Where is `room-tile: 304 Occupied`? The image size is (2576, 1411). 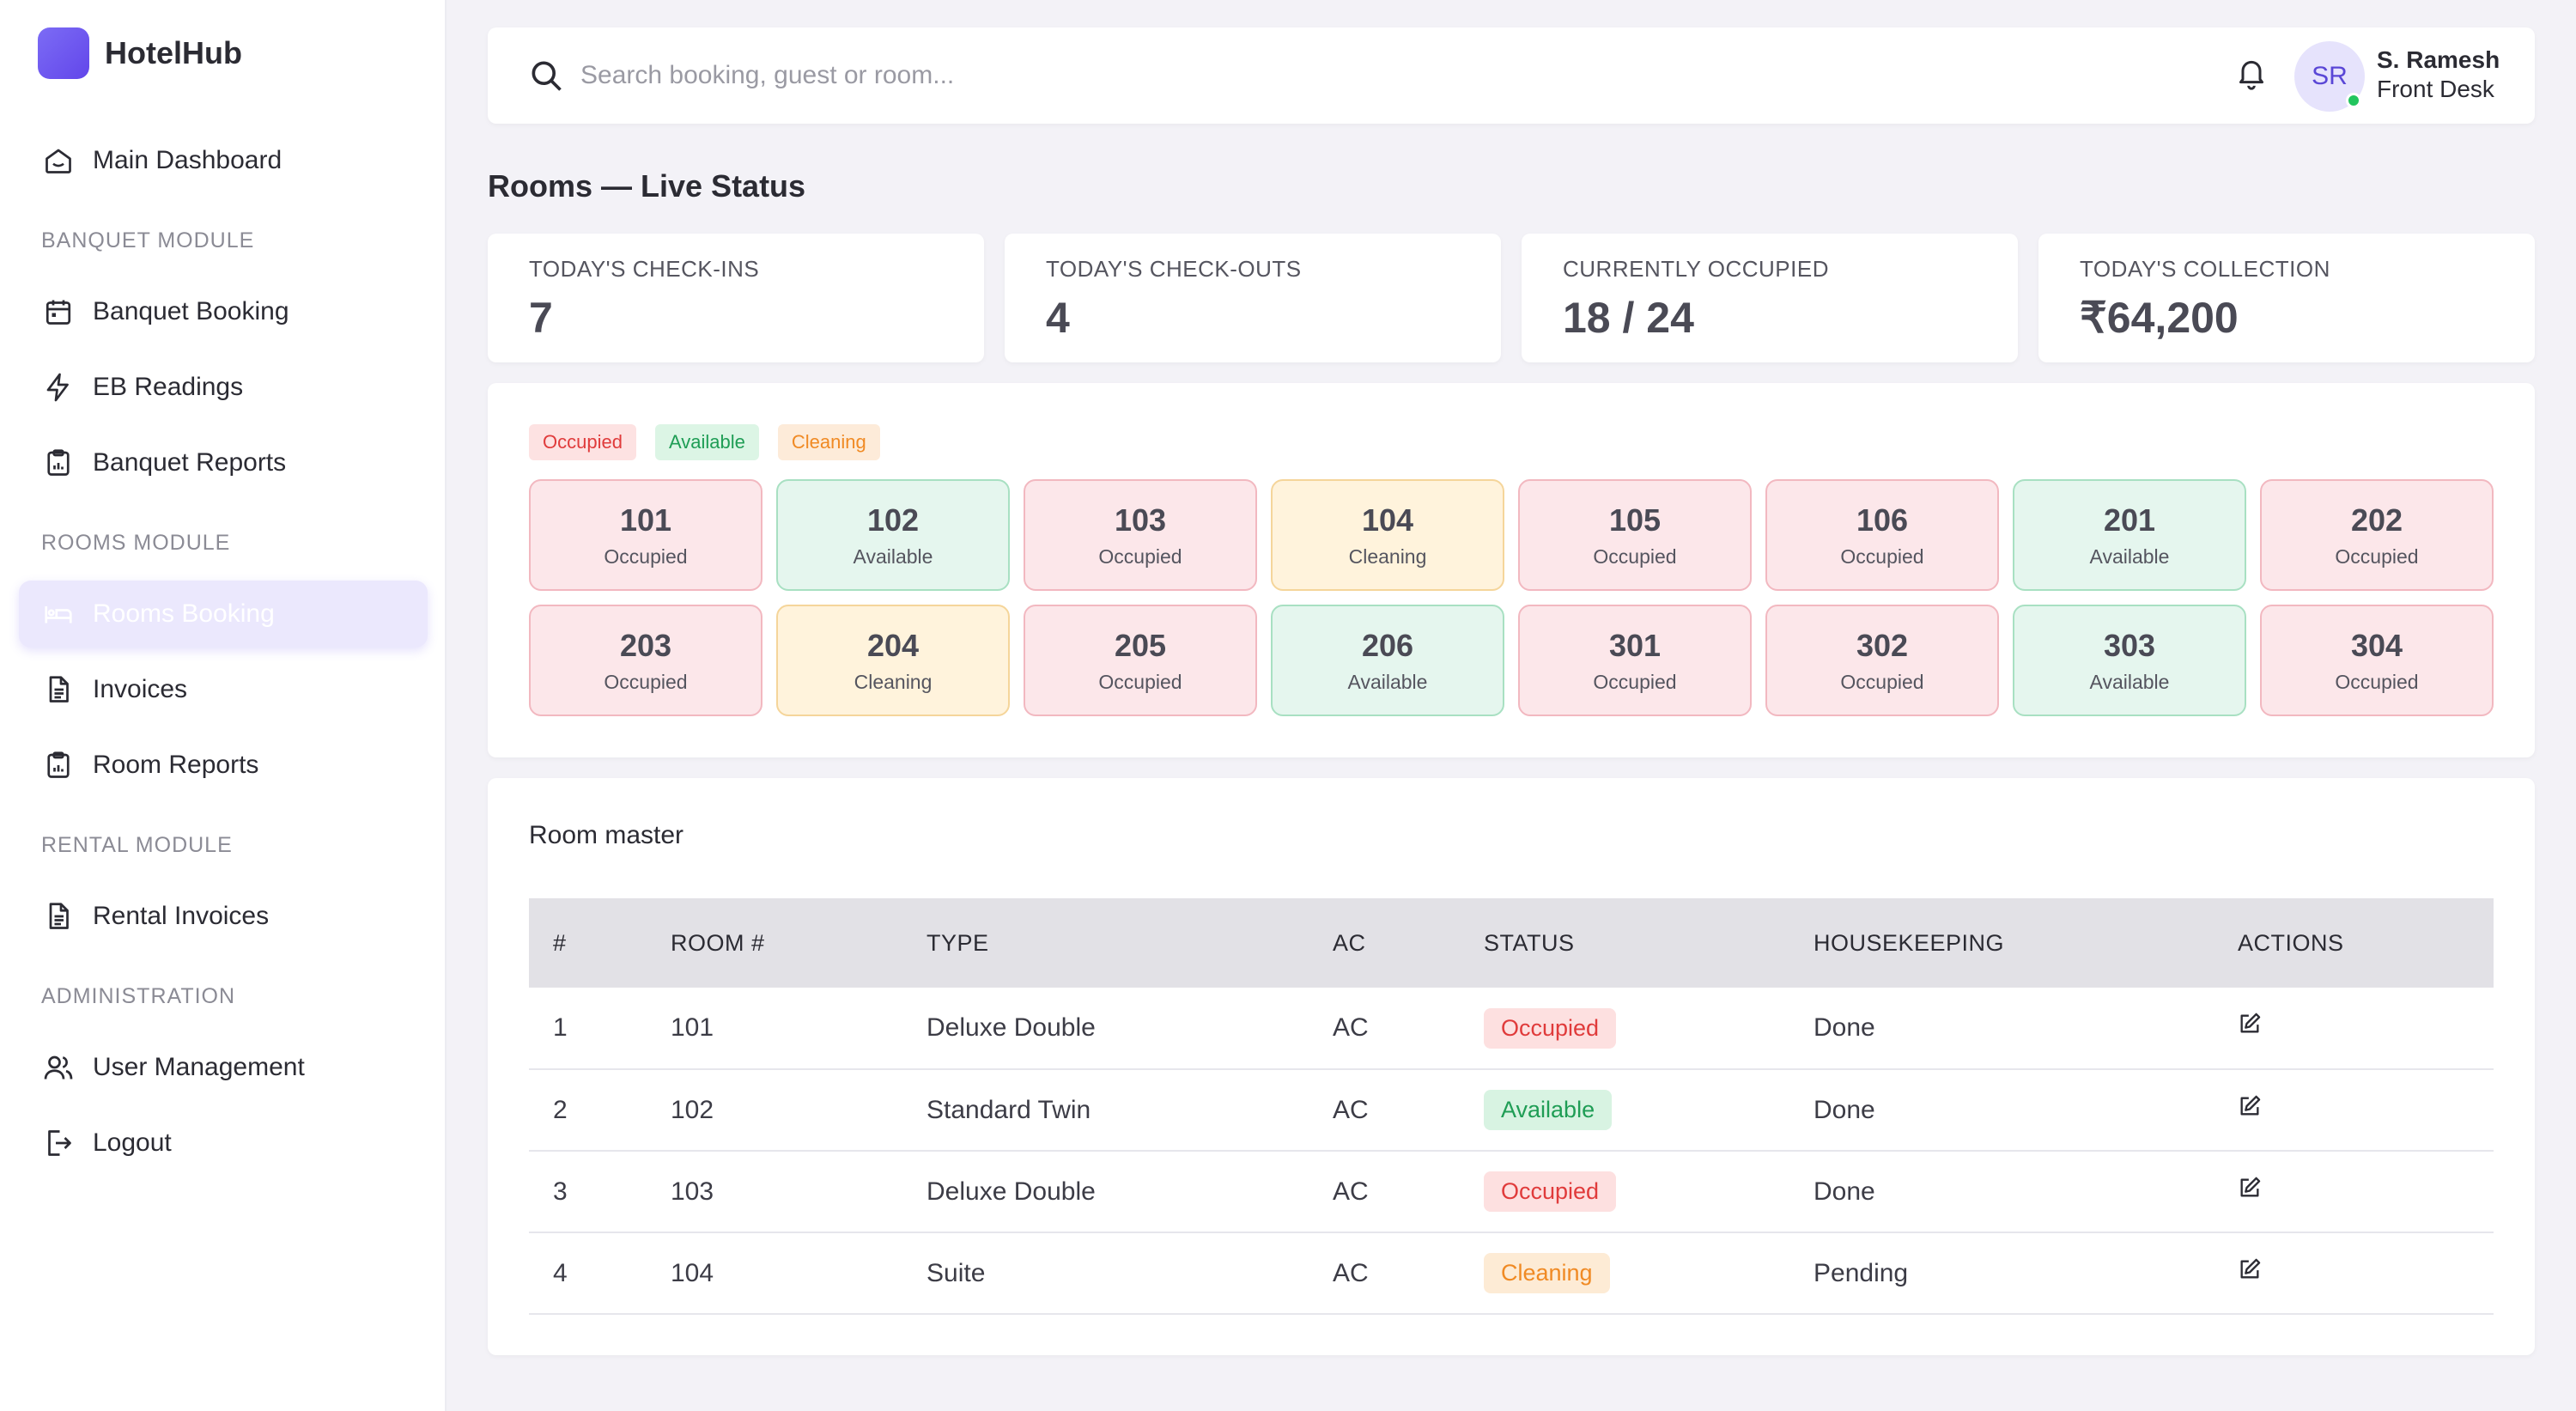
room-tile: 304 Occupied is located at coordinates (2377, 660).